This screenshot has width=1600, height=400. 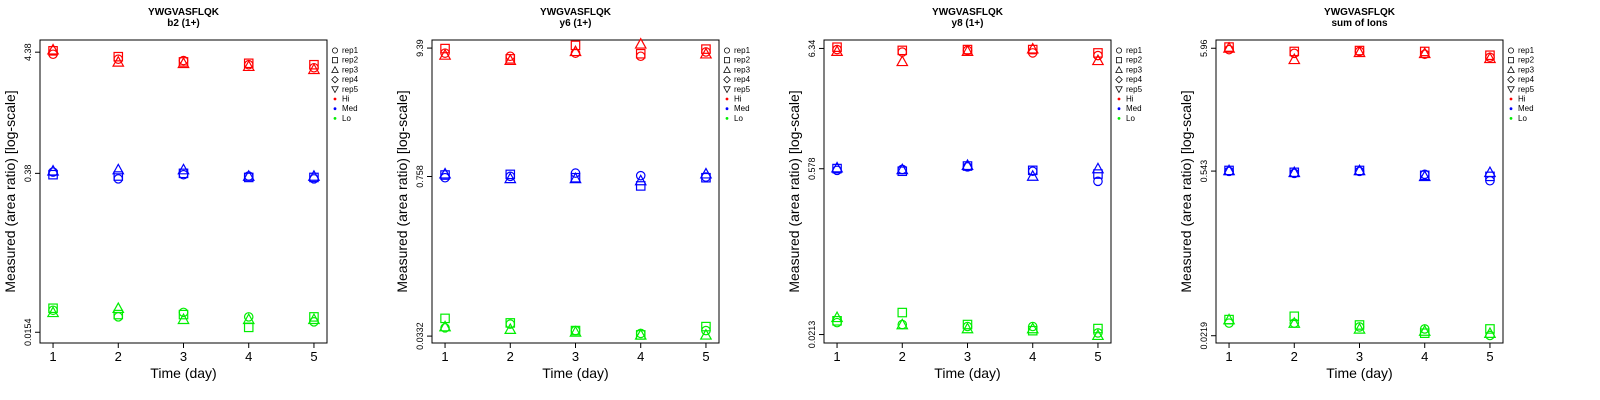 I want to click on data-point-lo-day5-rep2, so click(x=314, y=317).